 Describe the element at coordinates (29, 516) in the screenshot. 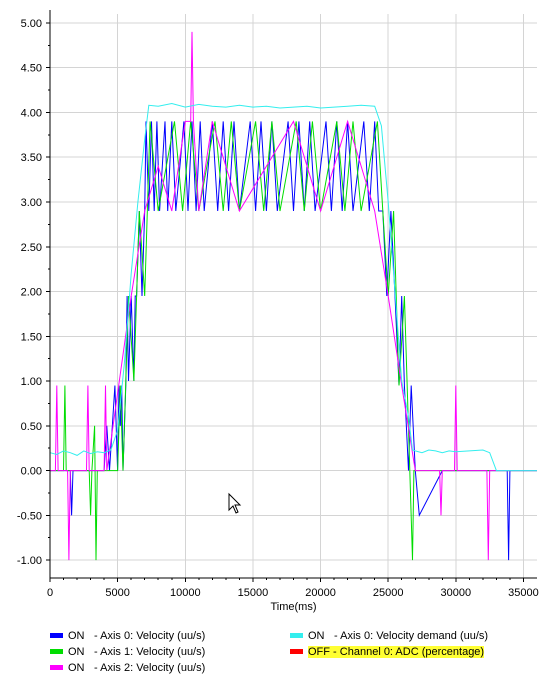

I see `y-tick-label: -0.50` at that location.